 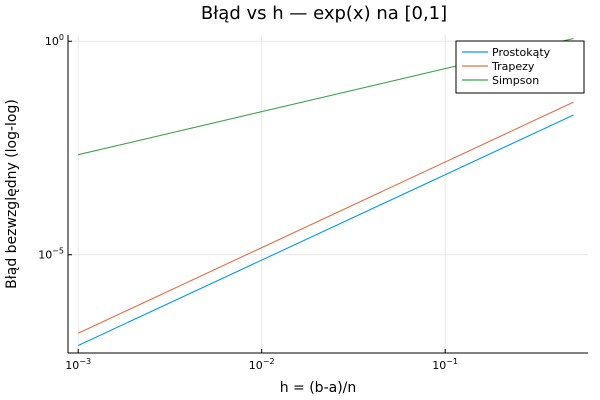 What do you see at coordinates (515, 80) in the screenshot?
I see `legend-label: Simpson` at bounding box center [515, 80].